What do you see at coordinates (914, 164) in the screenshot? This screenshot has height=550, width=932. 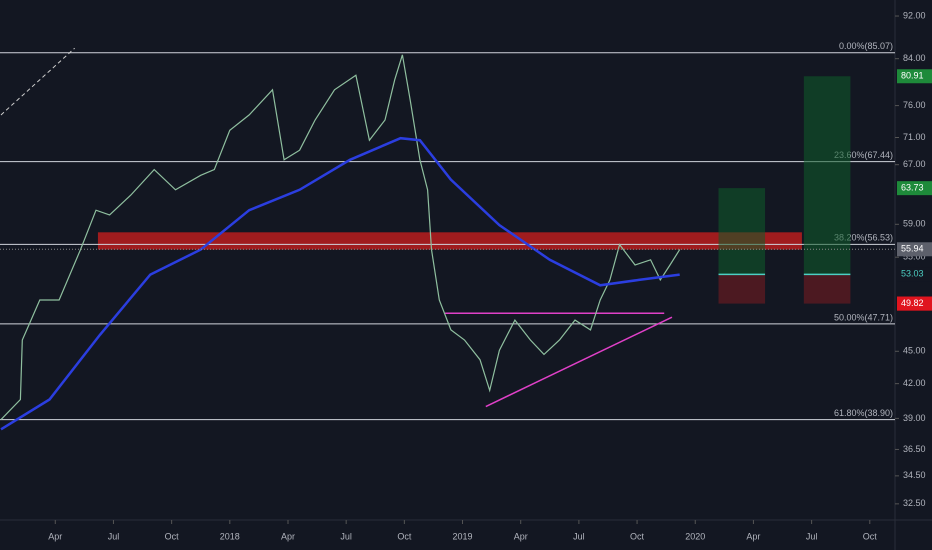 I see `y-tick-label: 67.00` at bounding box center [914, 164].